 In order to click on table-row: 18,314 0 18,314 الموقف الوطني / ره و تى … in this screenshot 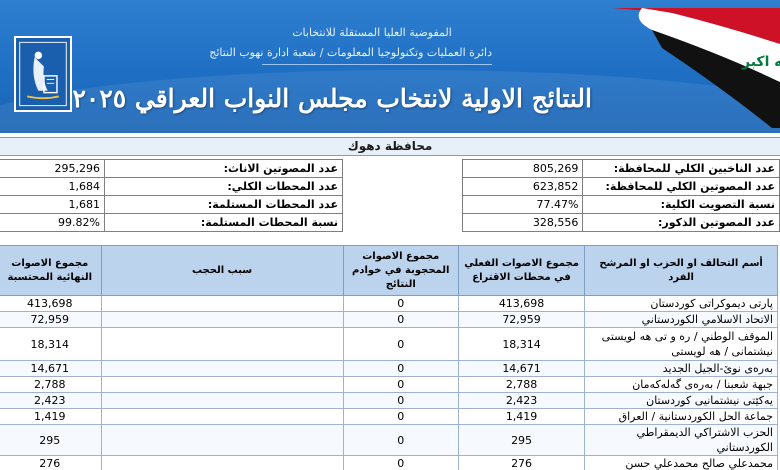, I will do `click(389, 344)`.